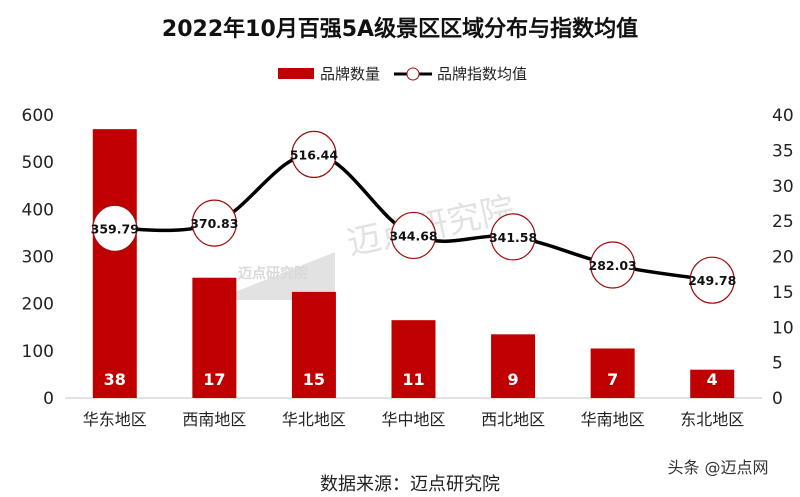 Image resolution: width=800 pixels, height=497 pixels. I want to click on line-value-label: 359.79, so click(115, 228).